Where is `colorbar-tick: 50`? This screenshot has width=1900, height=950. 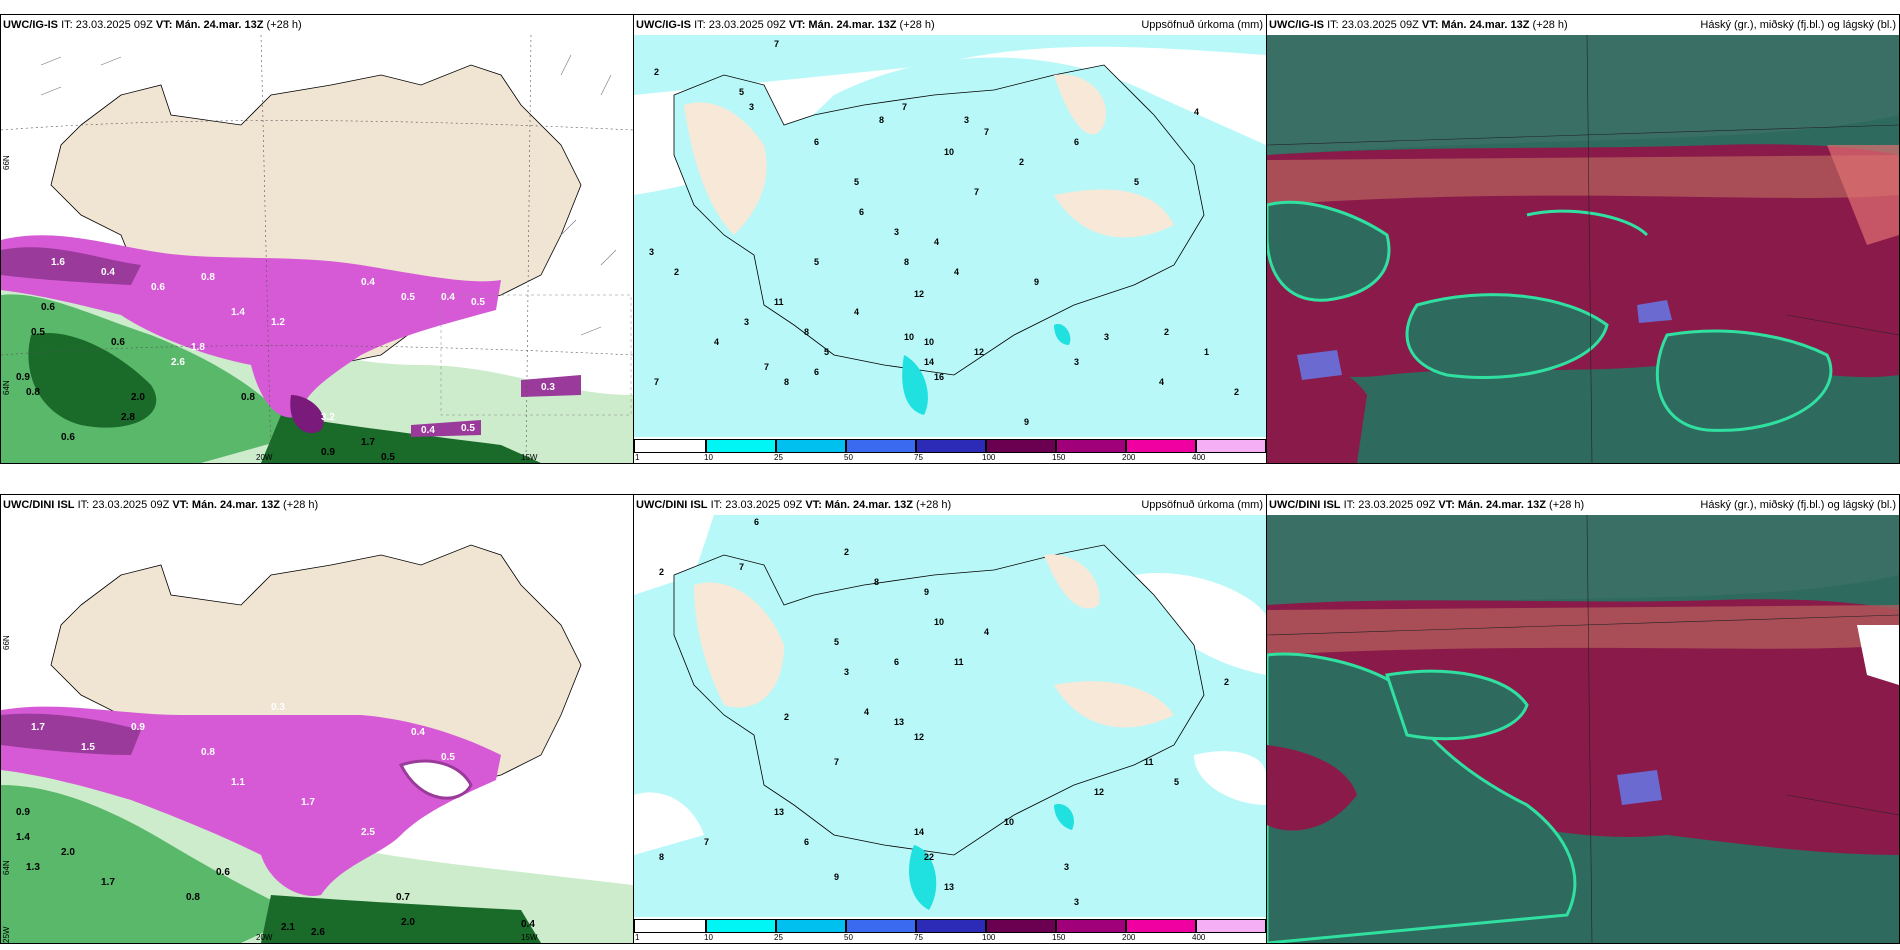 colorbar-tick: 50 is located at coordinates (848, 937).